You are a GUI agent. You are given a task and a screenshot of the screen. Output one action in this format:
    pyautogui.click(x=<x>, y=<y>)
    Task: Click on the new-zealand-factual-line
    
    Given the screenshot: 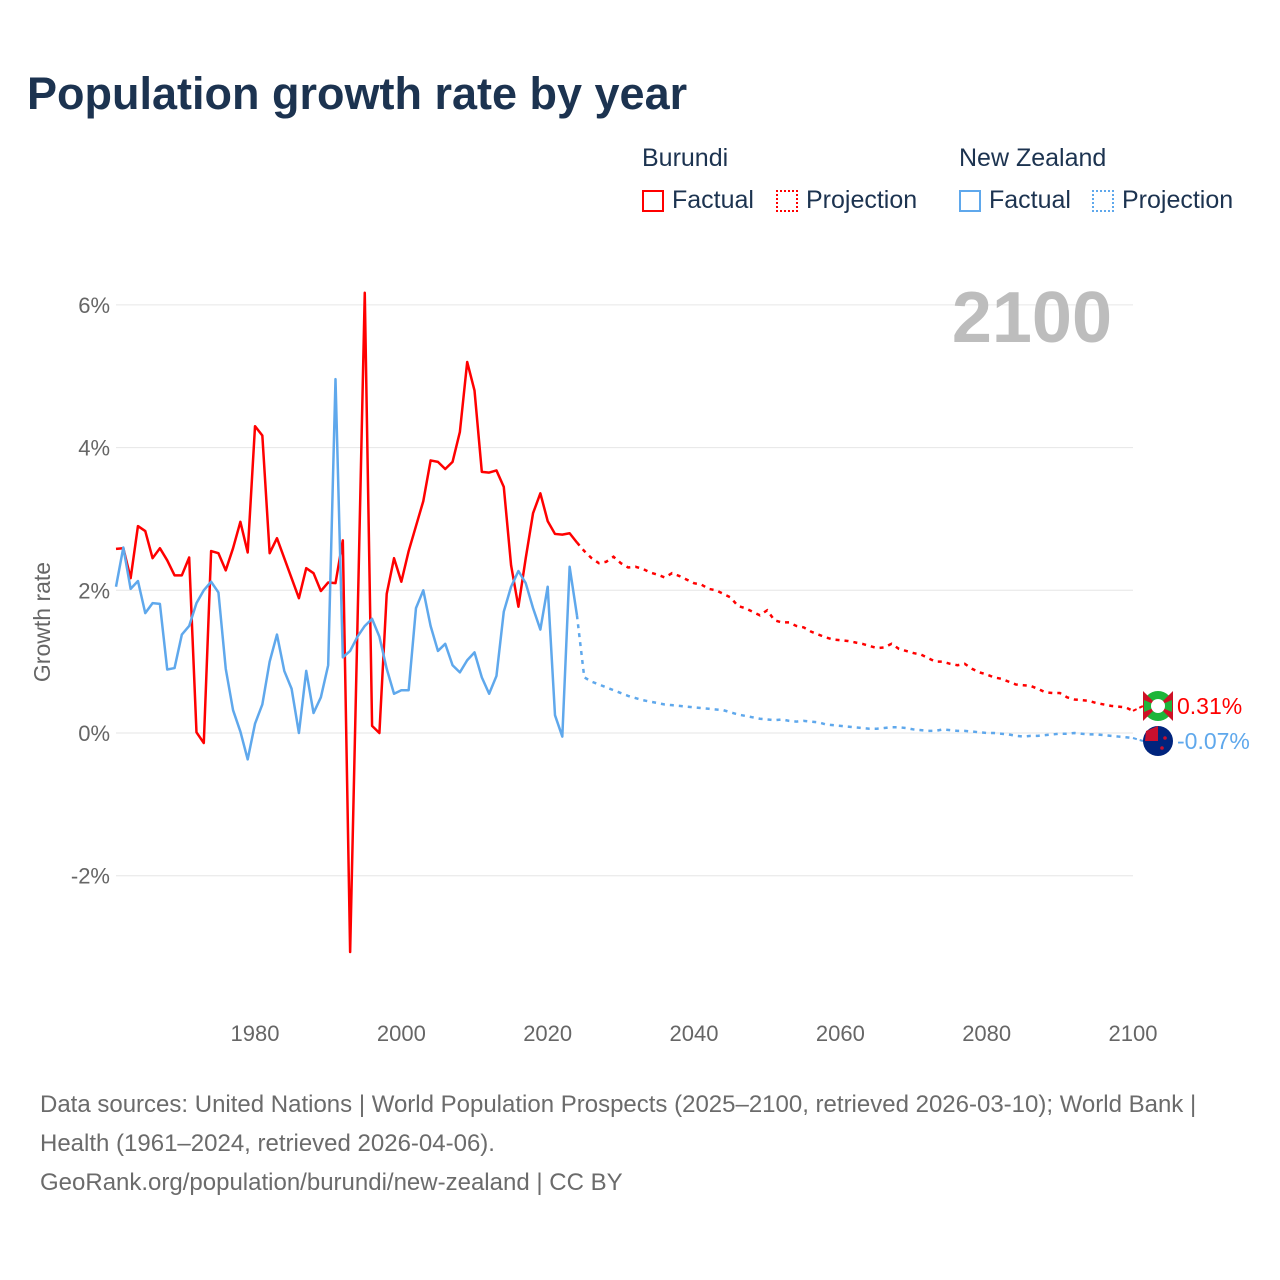 What is the action you would take?
    pyautogui.click(x=346, y=569)
    